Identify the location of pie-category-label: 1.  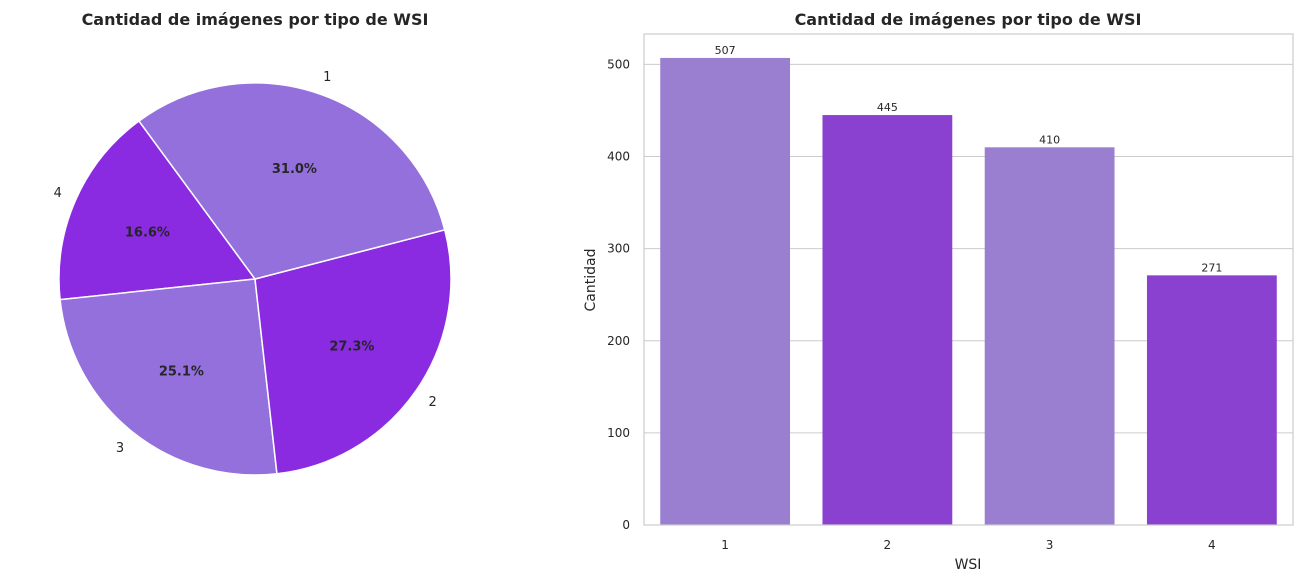
(327, 77).